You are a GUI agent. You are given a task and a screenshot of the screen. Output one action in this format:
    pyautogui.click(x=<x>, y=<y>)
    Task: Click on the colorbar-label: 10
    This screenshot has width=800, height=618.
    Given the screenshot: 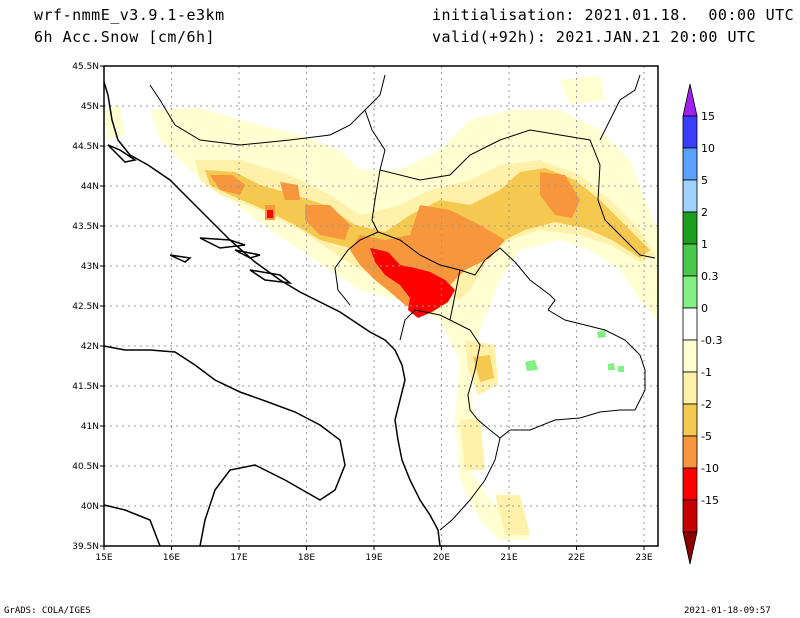 What is the action you would take?
    pyautogui.click(x=708, y=148)
    